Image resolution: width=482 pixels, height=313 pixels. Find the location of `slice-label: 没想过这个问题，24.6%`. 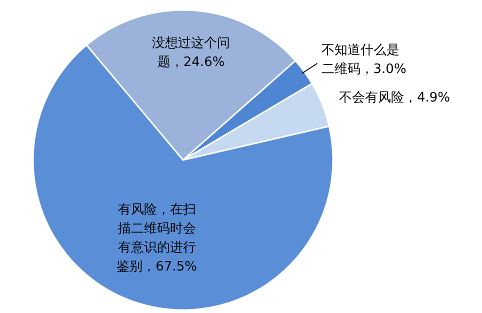

slice-label: 没想过这个问题，24.6% is located at coordinates (191, 52).